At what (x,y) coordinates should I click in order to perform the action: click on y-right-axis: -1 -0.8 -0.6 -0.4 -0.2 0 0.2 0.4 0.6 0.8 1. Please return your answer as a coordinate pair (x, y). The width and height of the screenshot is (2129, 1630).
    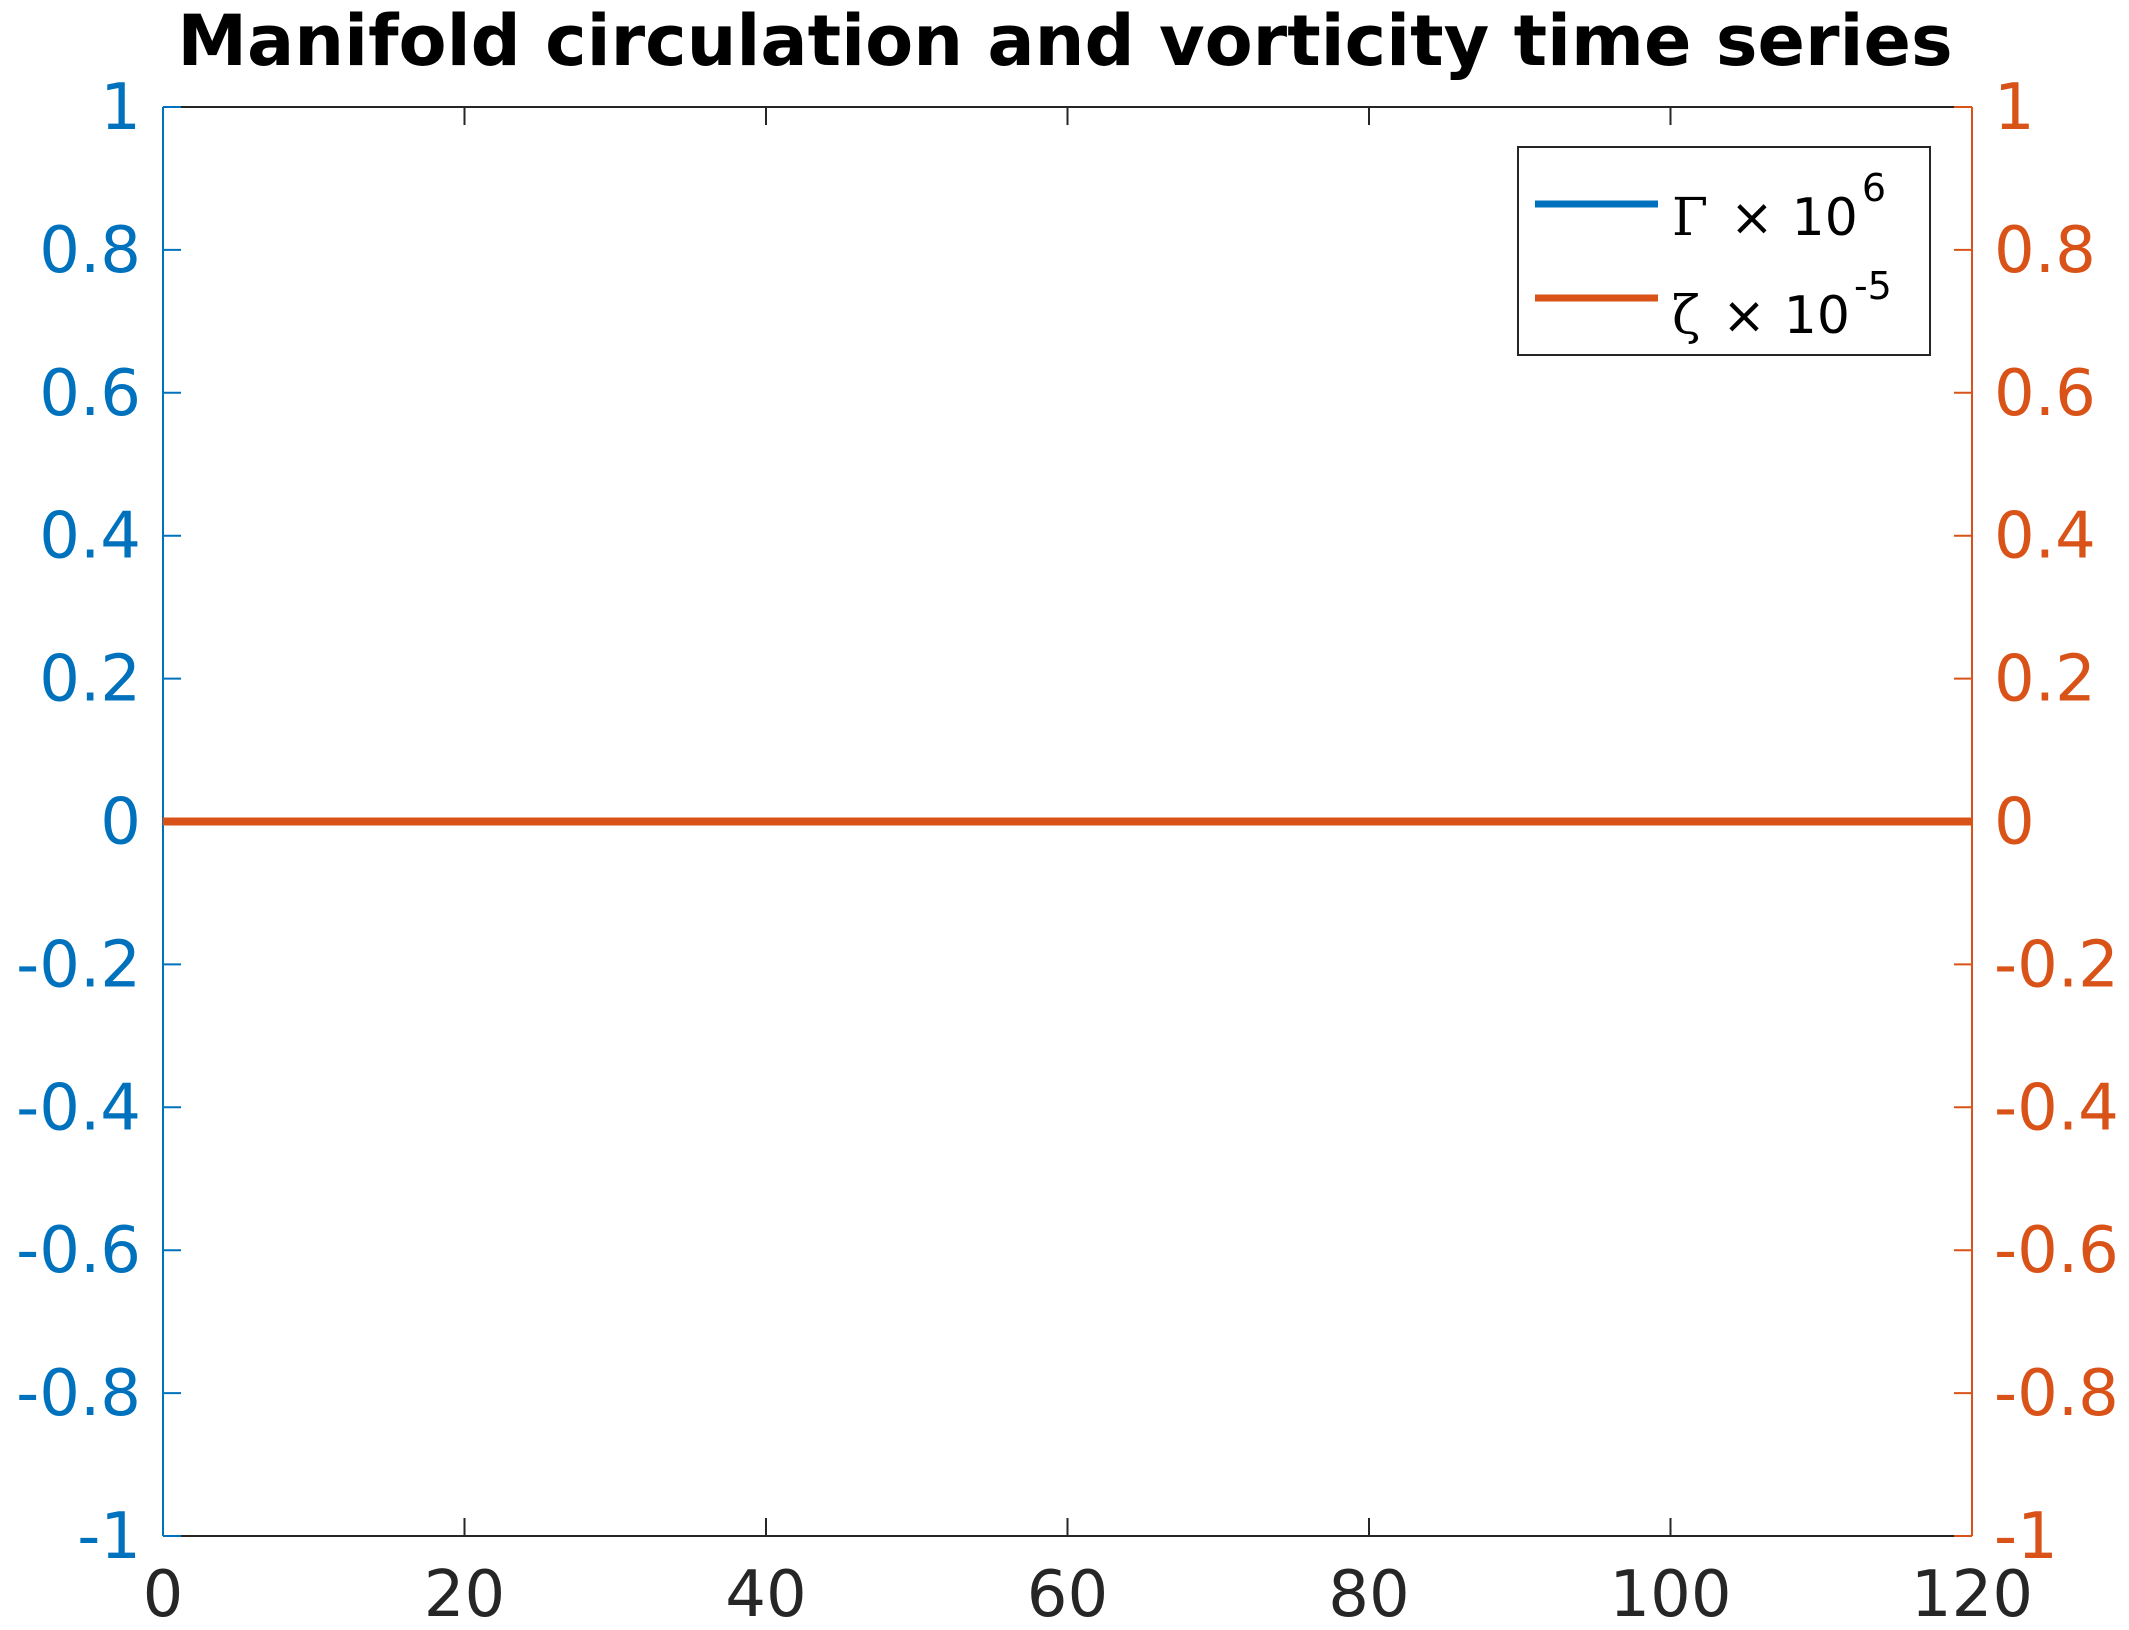
    Looking at the image, I should click on (2036, 822).